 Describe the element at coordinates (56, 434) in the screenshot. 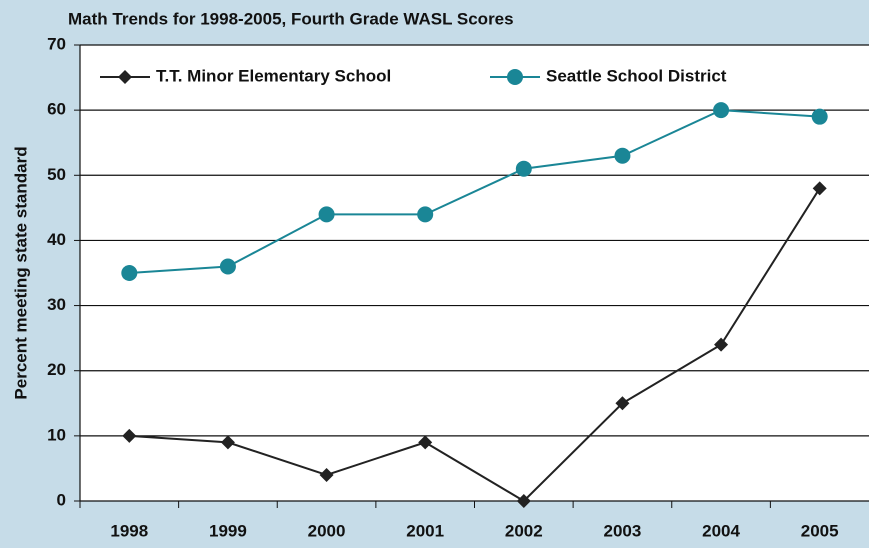

I see `y-tick-label: 10` at that location.